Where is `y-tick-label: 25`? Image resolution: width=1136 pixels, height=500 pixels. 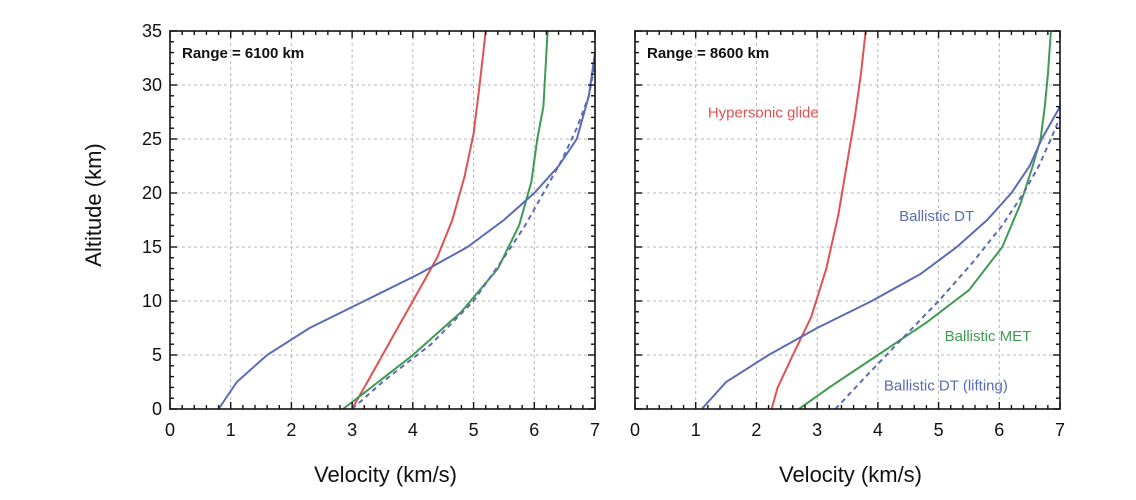 y-tick-label: 25 is located at coordinates (152, 139).